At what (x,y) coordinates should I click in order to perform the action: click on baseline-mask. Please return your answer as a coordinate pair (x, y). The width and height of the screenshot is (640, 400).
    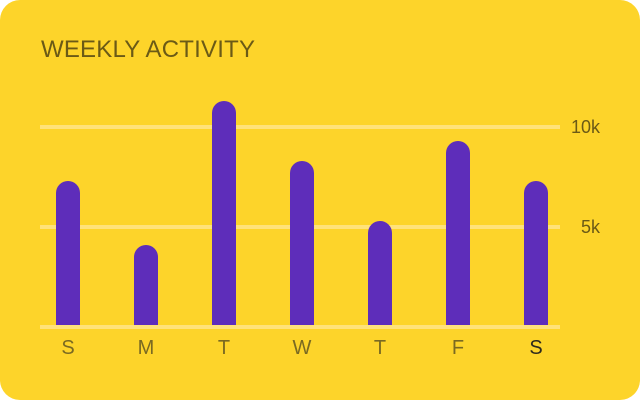
    Looking at the image, I should click on (300, 336).